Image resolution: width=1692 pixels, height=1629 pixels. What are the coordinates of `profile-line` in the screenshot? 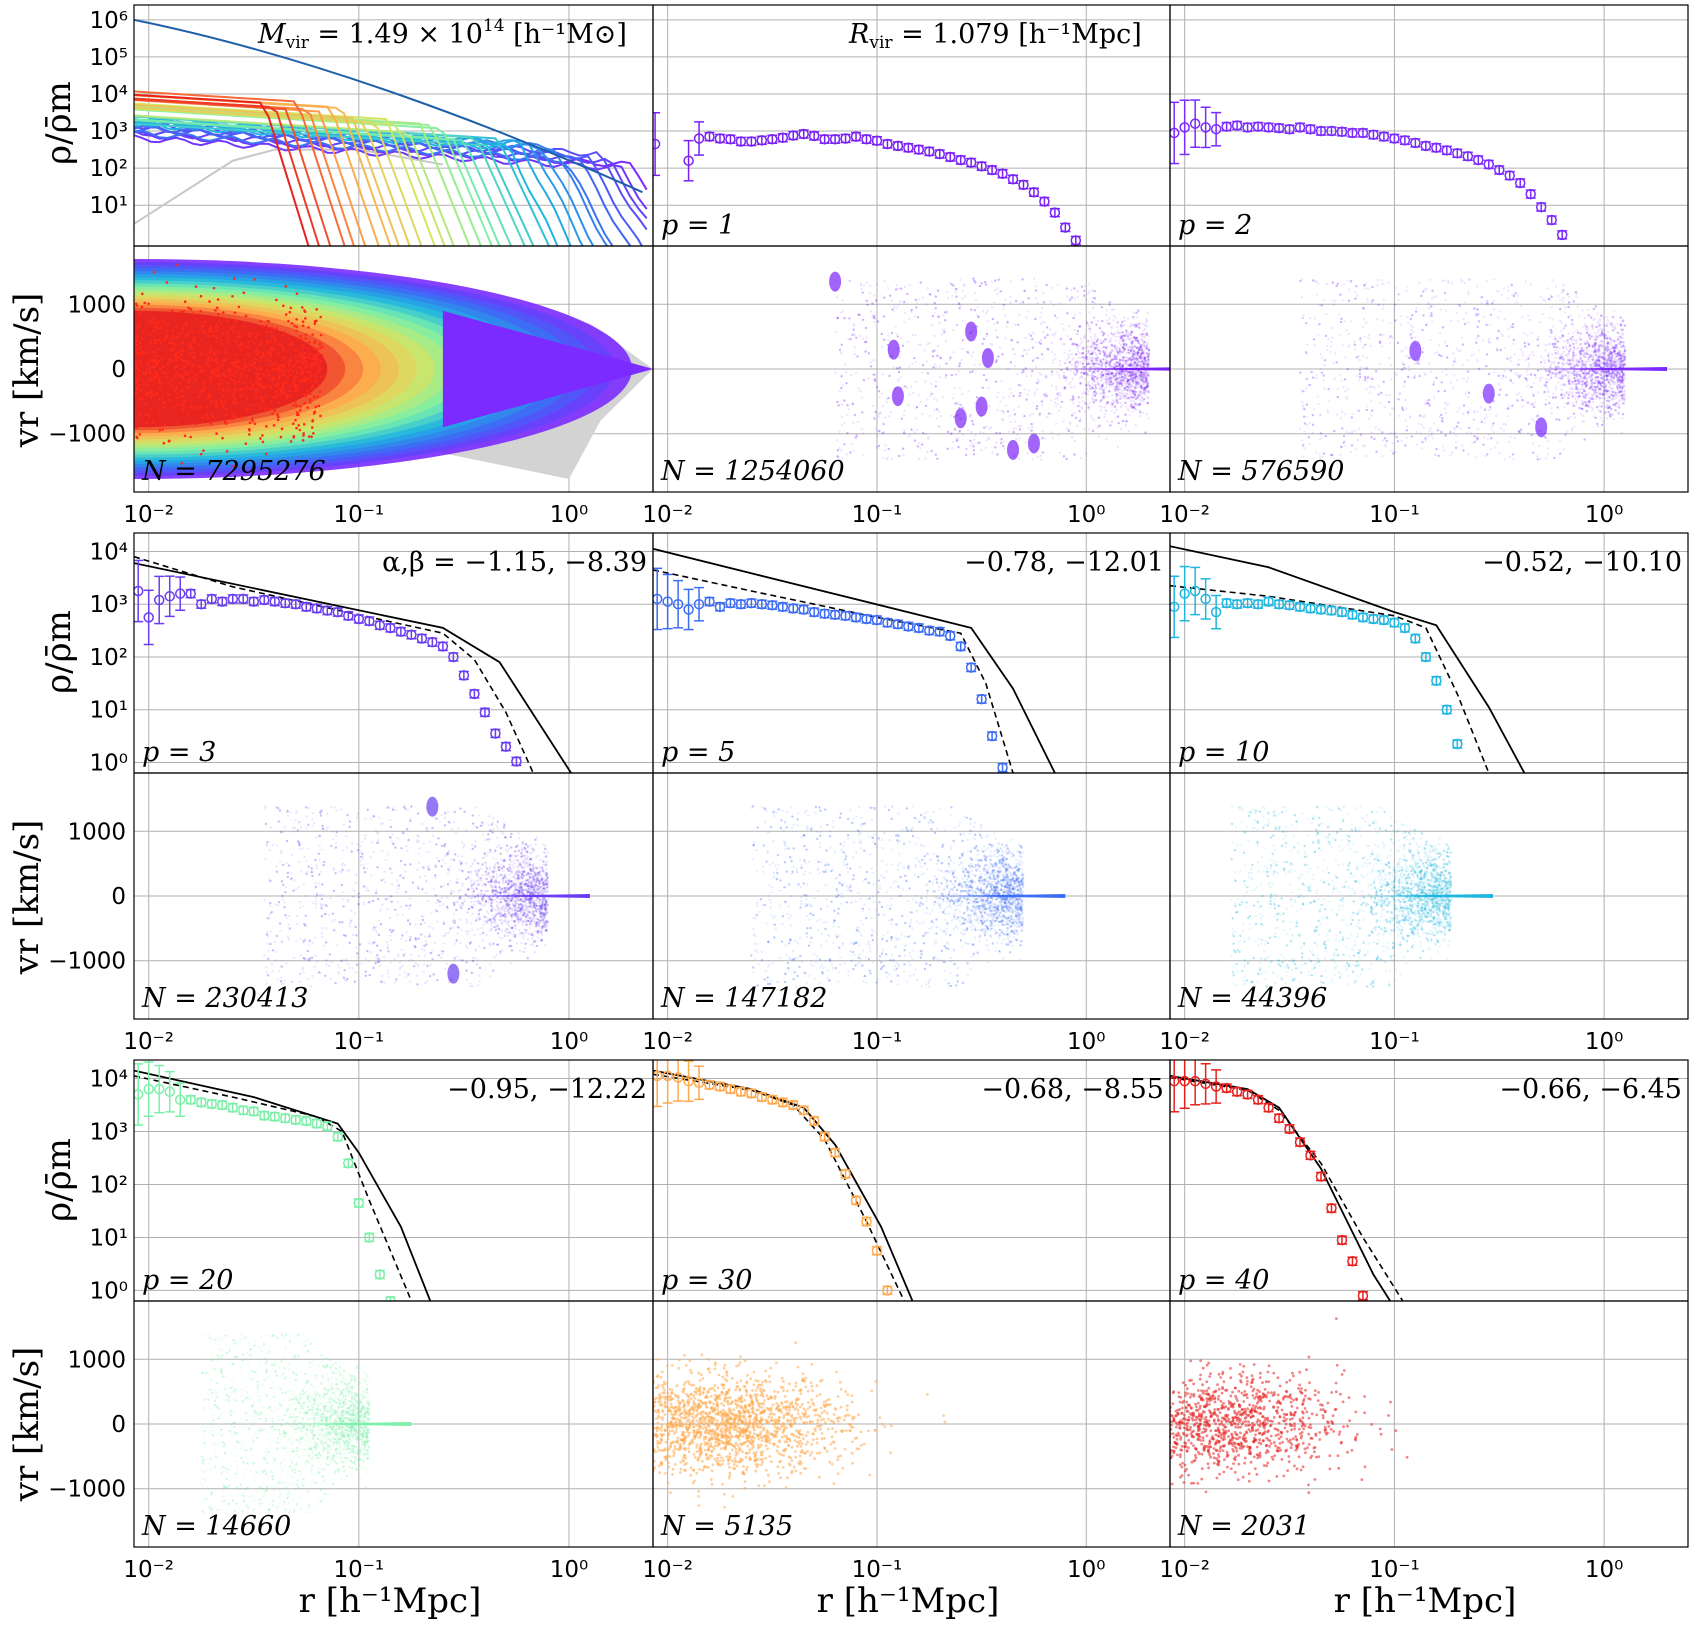 It's located at (227, 171).